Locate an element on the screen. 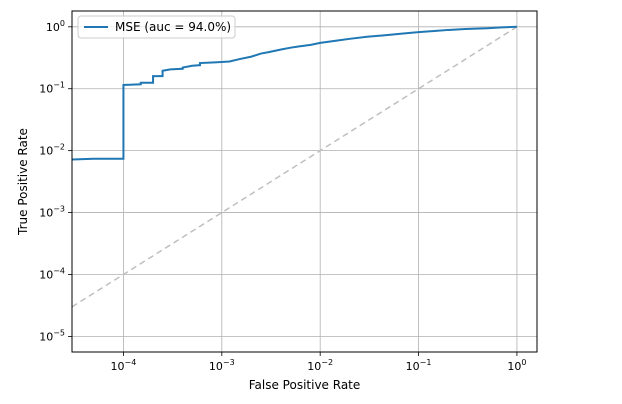 This screenshot has height=404, width=622. legend-box is located at coordinates (156, 27).